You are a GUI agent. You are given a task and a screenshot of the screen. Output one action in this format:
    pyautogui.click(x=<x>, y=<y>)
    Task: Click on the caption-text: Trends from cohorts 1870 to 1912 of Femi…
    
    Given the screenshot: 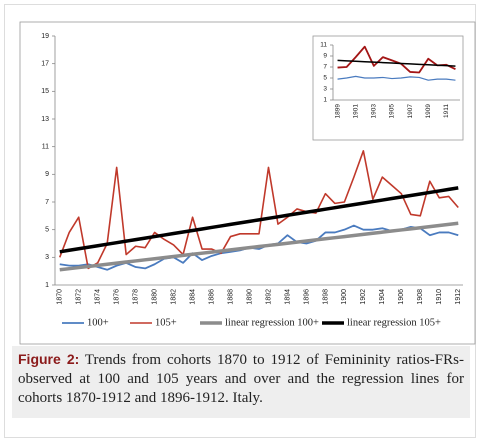 What is the action you would take?
    pyautogui.click(x=241, y=379)
    